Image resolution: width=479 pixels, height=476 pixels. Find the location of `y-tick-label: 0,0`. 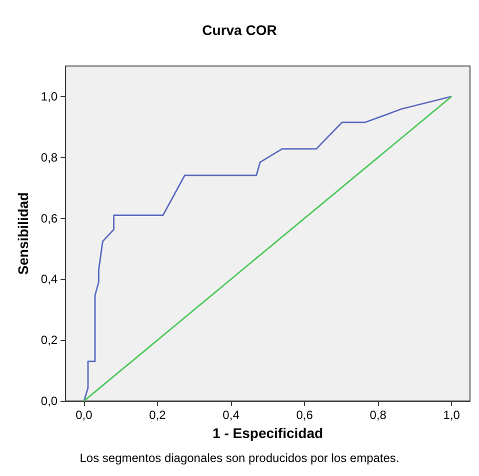

y-tick-label: 0,0 is located at coordinates (49, 401).